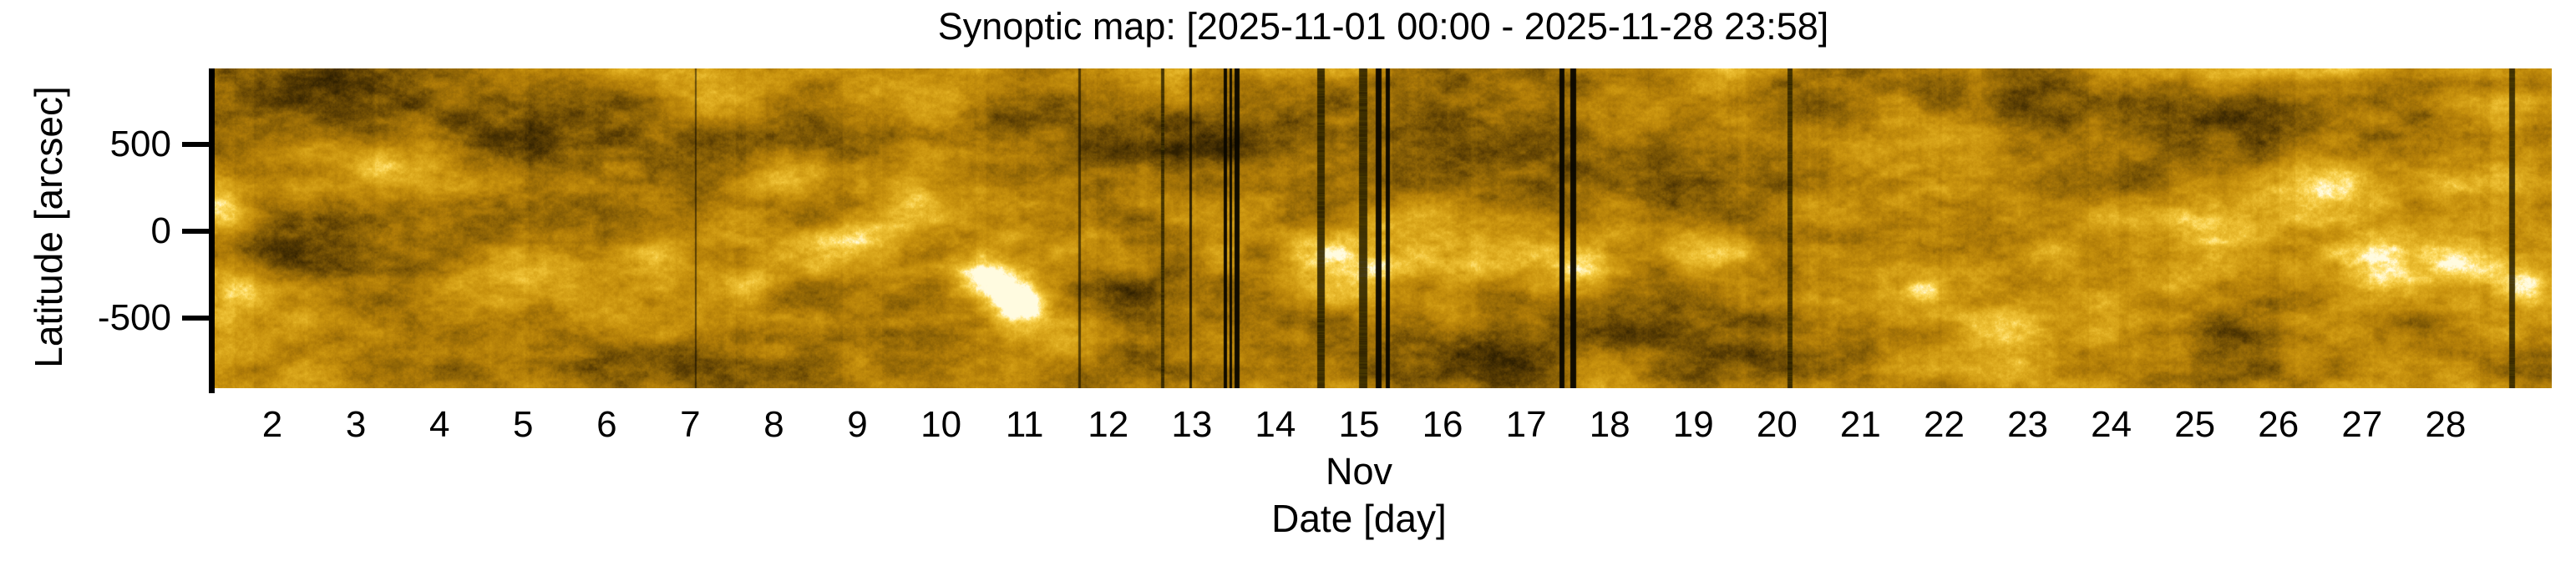  I want to click on x-tick-label: 9, so click(857, 425).